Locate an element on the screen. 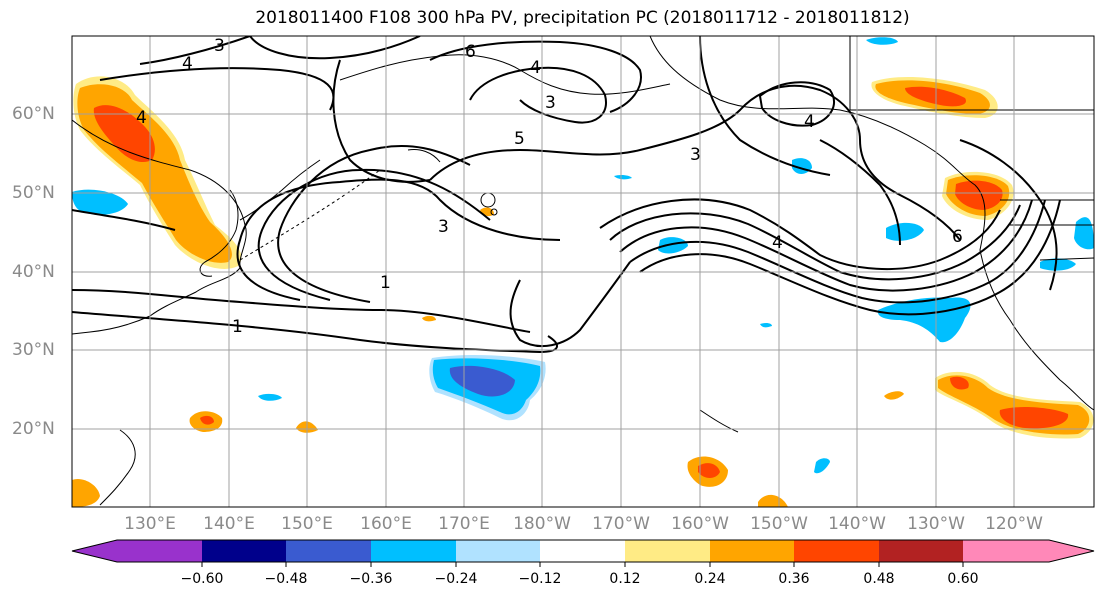 The image size is (1105, 601). lon-label: 130°W is located at coordinates (936, 524).